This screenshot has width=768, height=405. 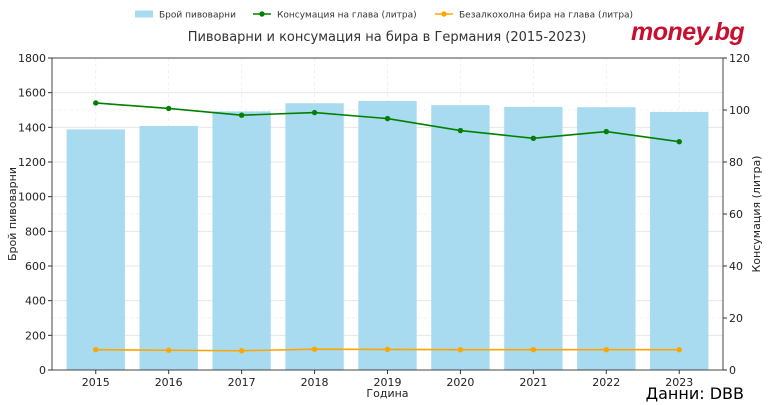 What do you see at coordinates (736, 266) in the screenshot?
I see `y-right-tick-label: 40` at bounding box center [736, 266].